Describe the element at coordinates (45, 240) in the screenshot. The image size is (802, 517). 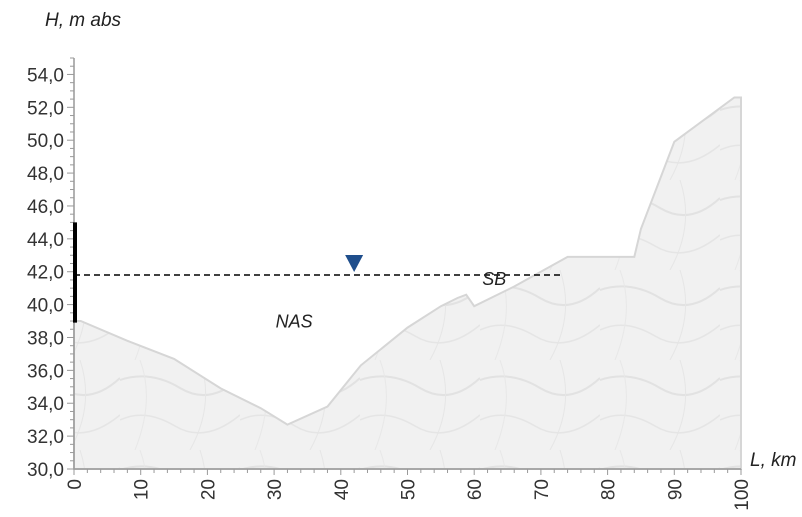
I see `y-tick-label: 44,0` at that location.